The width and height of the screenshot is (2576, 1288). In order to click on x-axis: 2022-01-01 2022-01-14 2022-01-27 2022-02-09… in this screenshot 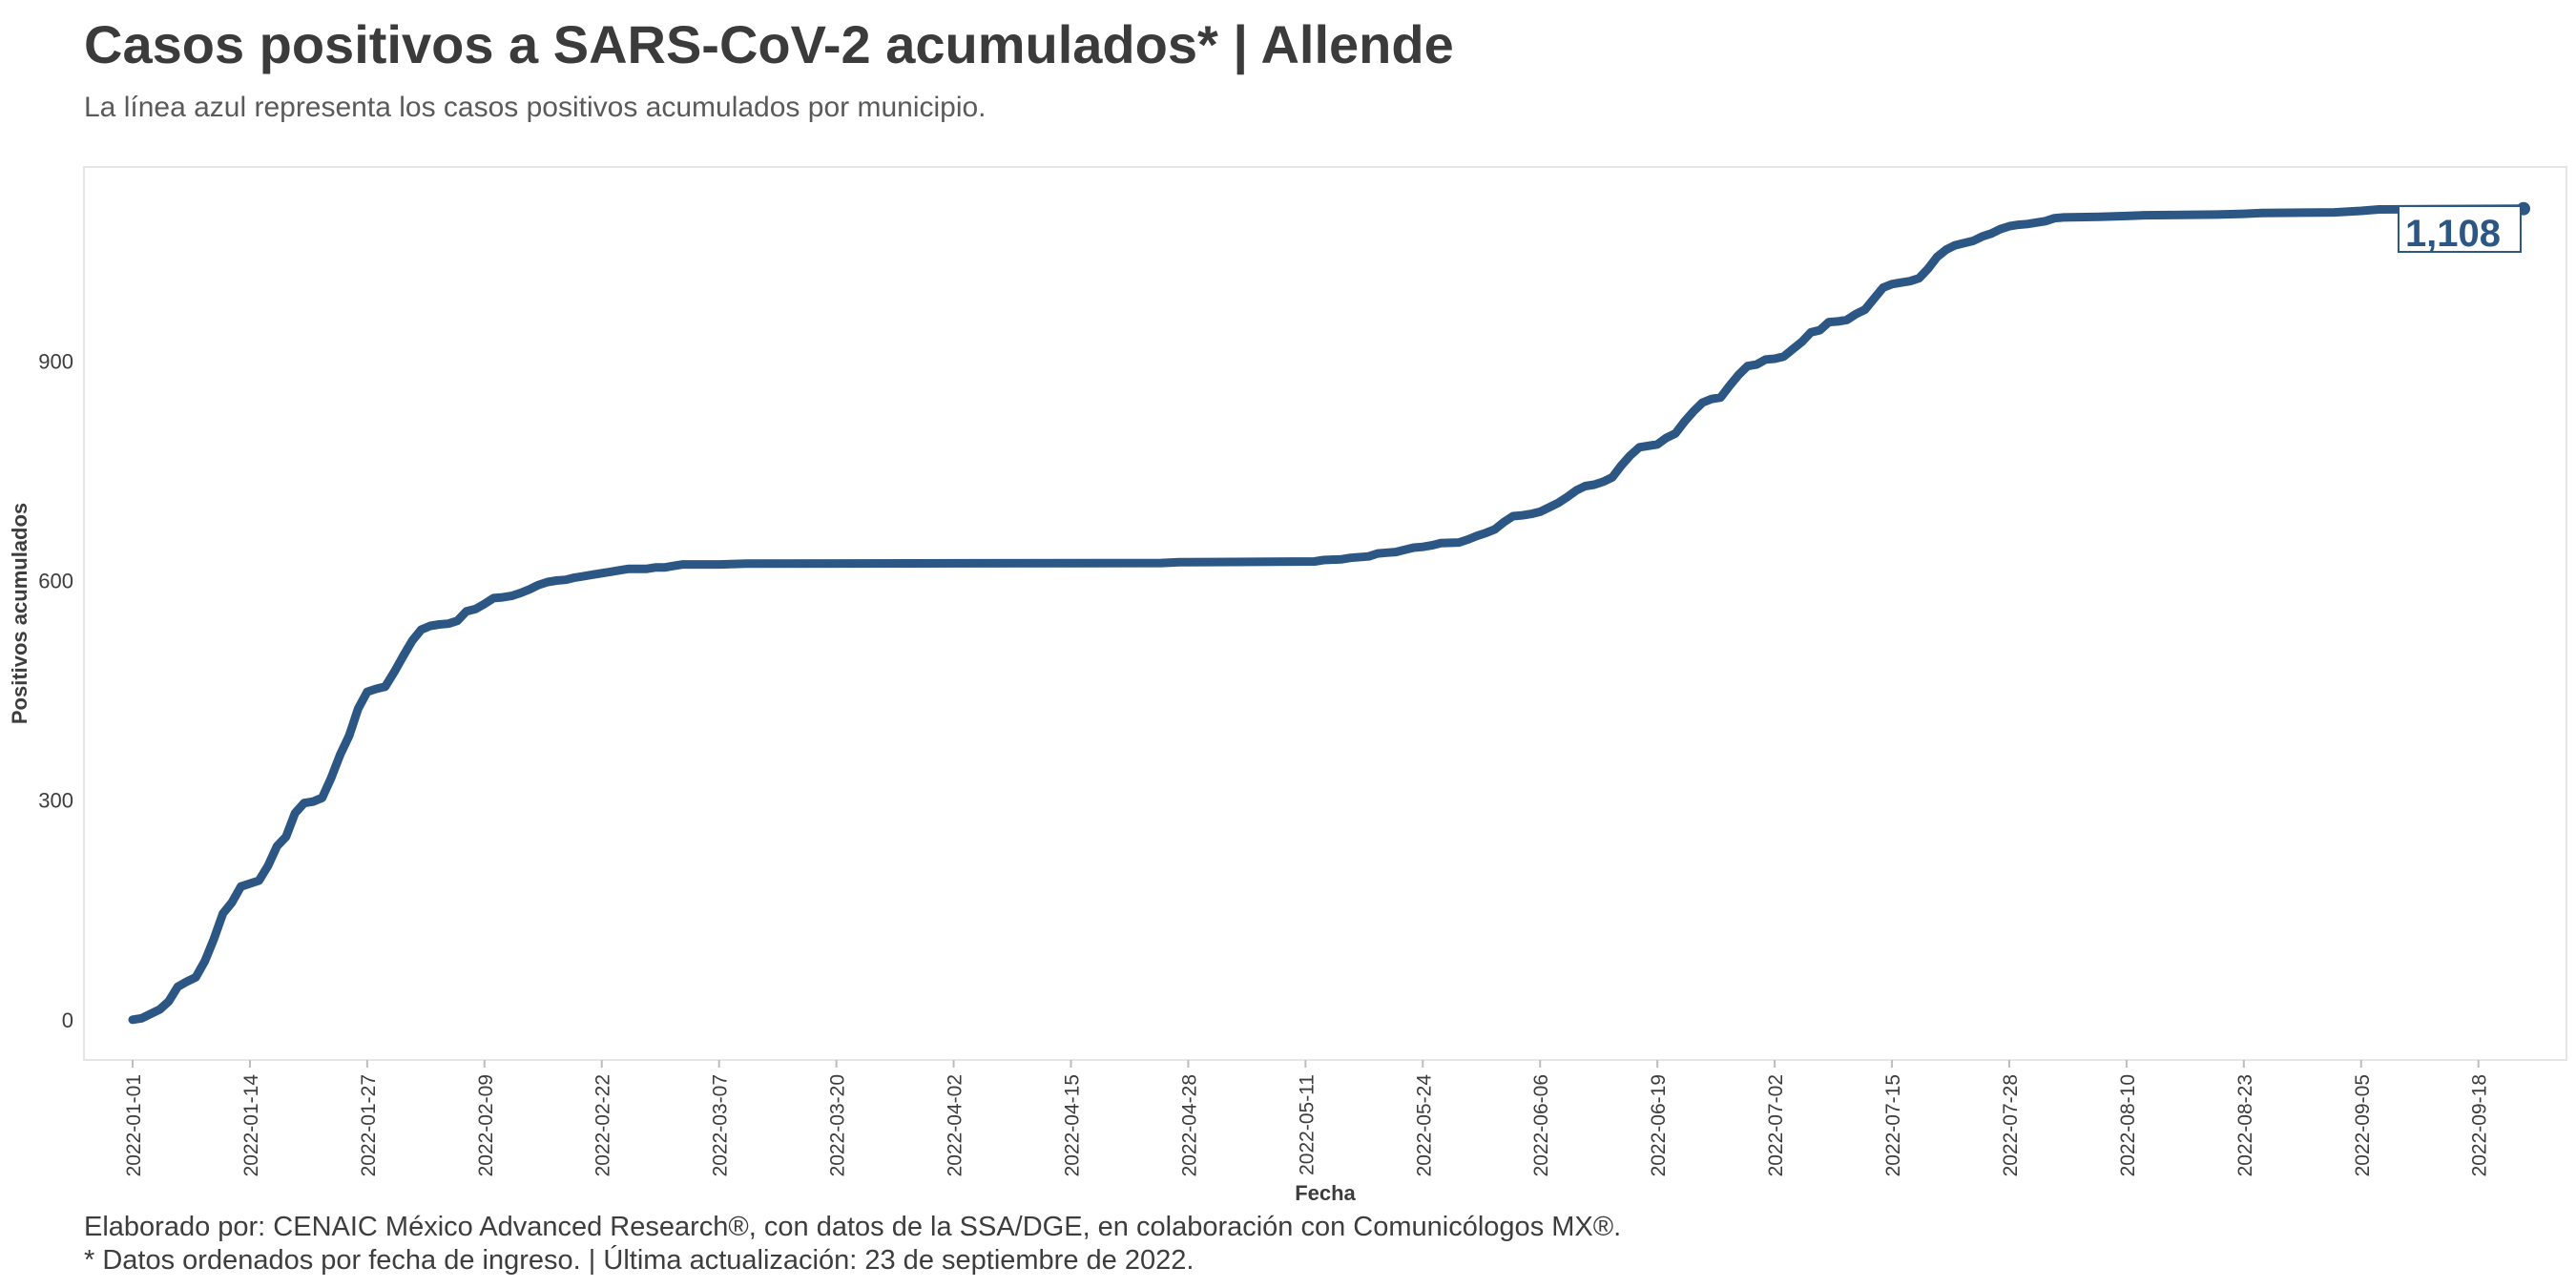, I will do `click(1307, 1118)`.